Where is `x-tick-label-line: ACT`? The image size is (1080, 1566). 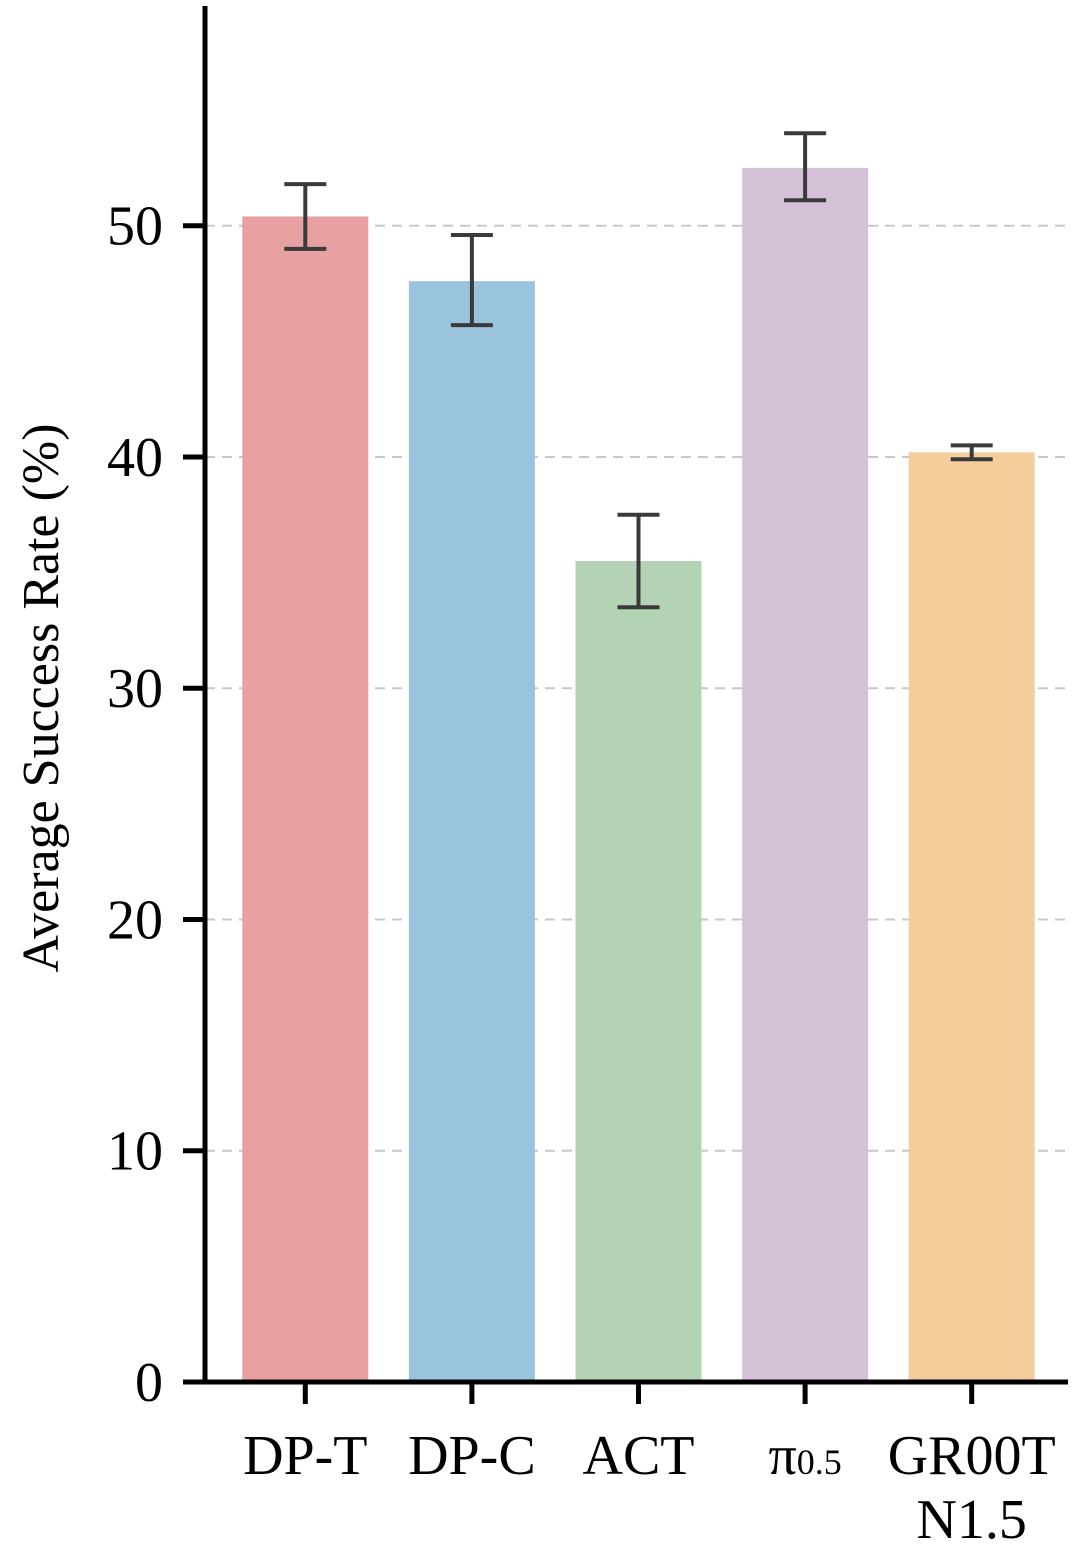 x-tick-label-line: ACT is located at coordinates (639, 1456).